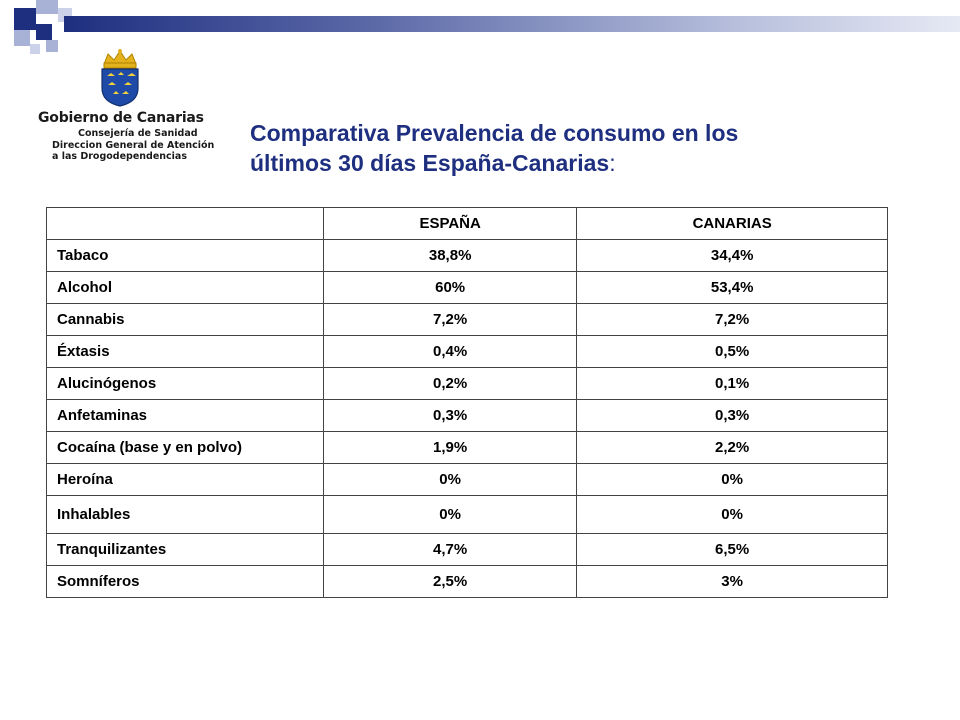 Image resolution: width=960 pixels, height=720 pixels. What do you see at coordinates (732, 223) in the screenshot?
I see `header-canarias: CANARIAS` at bounding box center [732, 223].